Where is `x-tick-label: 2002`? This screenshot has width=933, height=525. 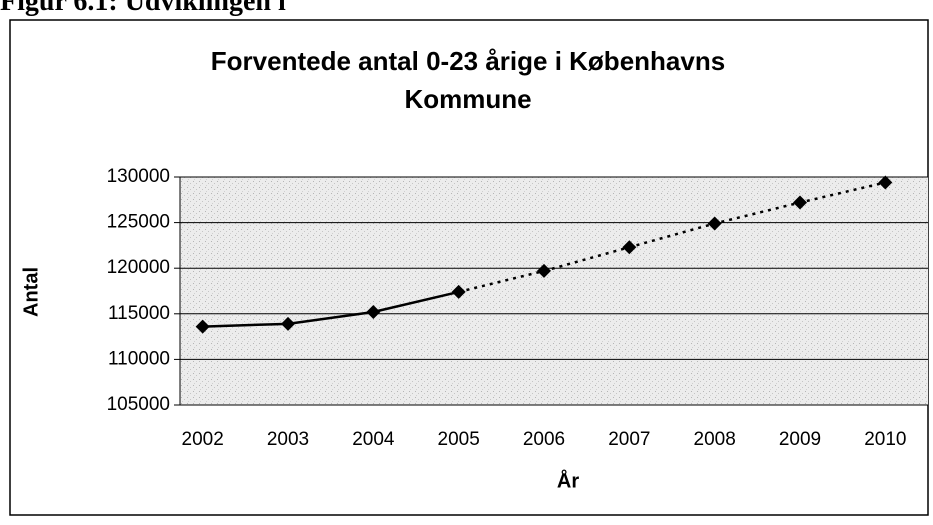 x-tick-label: 2002 is located at coordinates (203, 439).